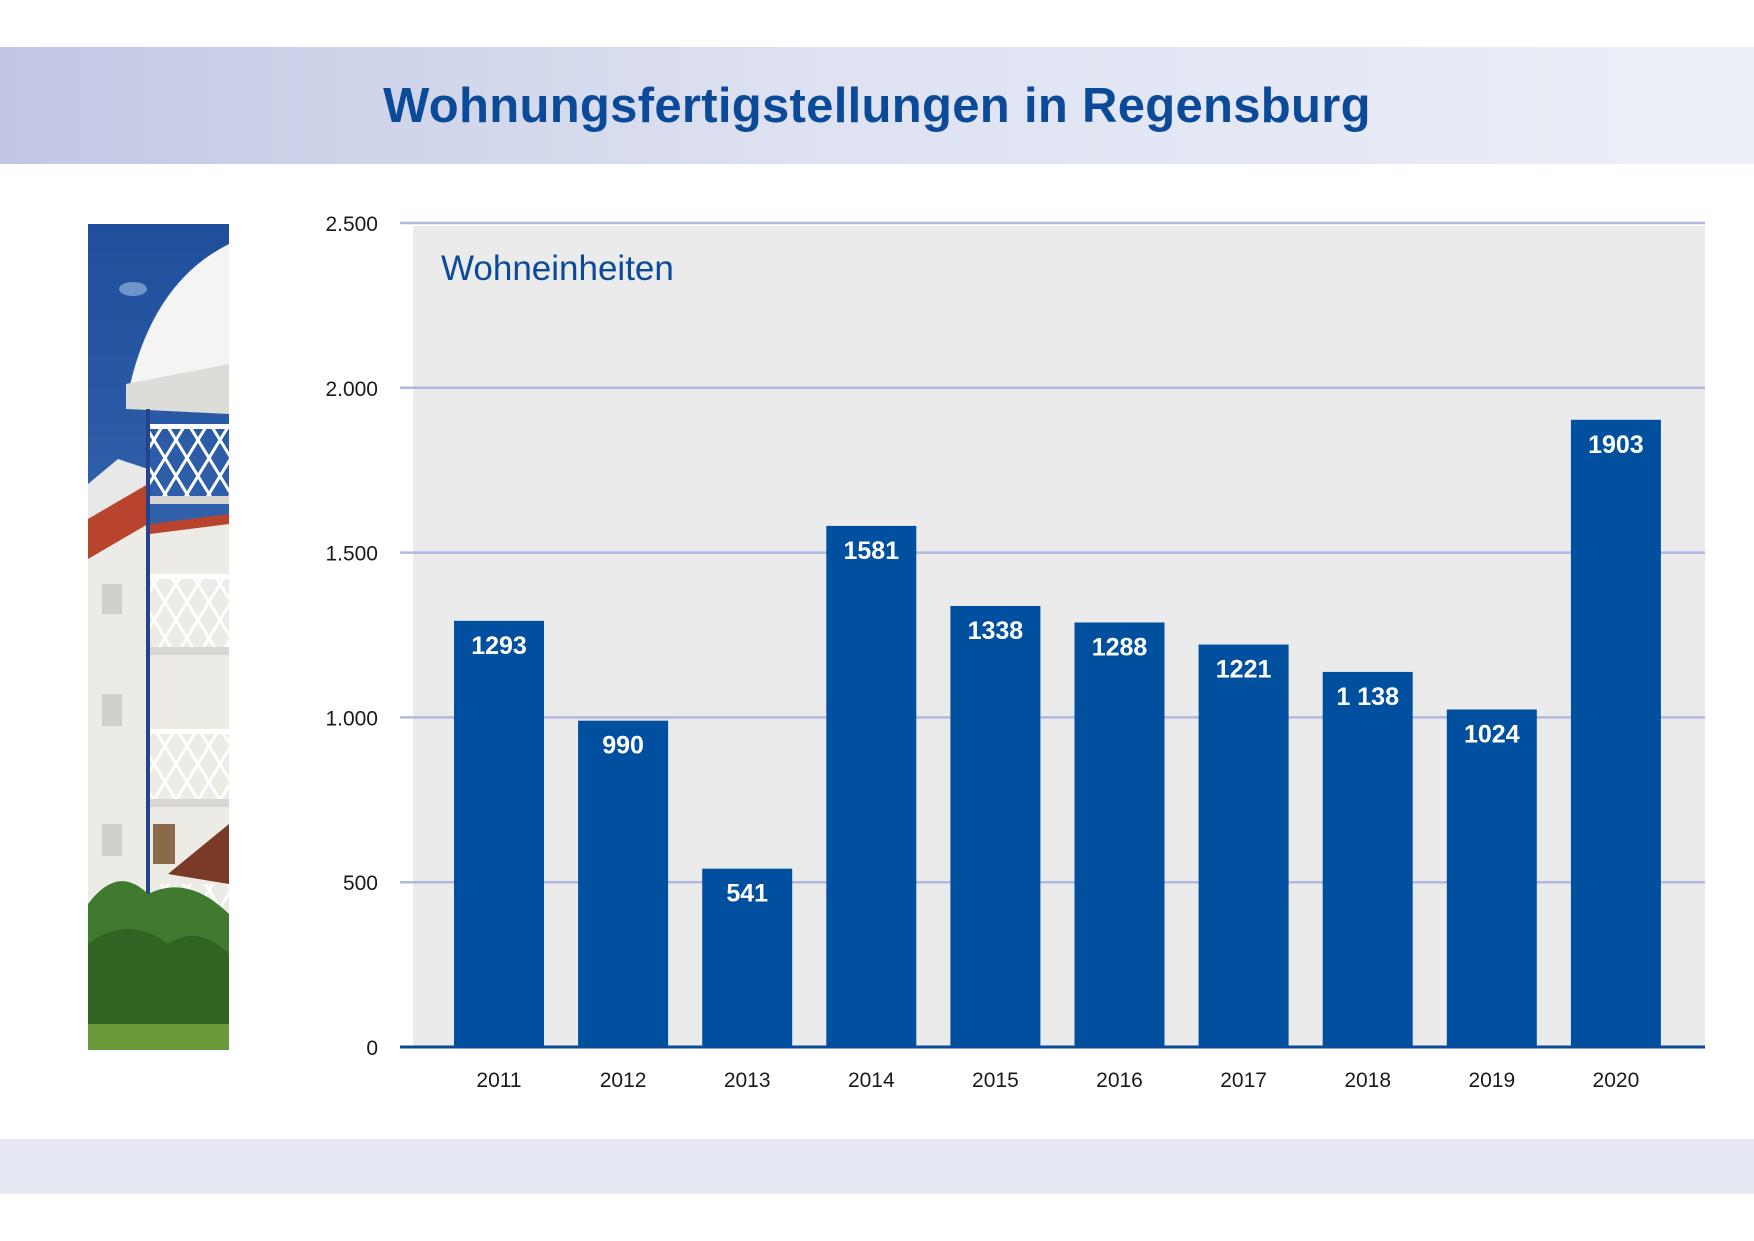  Describe the element at coordinates (351, 389) in the screenshot. I see `y-tick-label: 2.000` at that location.